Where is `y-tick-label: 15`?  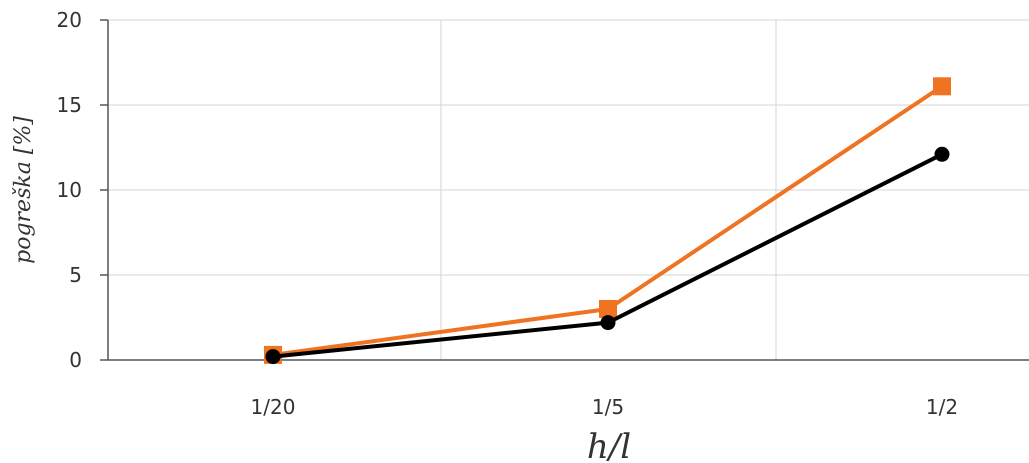
y-tick-label: 15 is located at coordinates (69, 105).